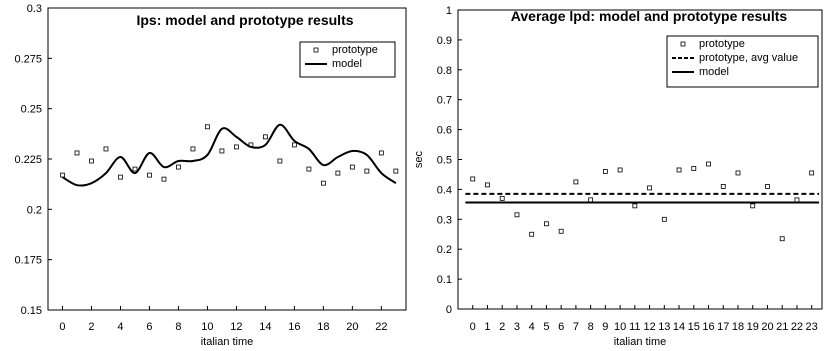  I want to click on model-series-line, so click(229, 155).